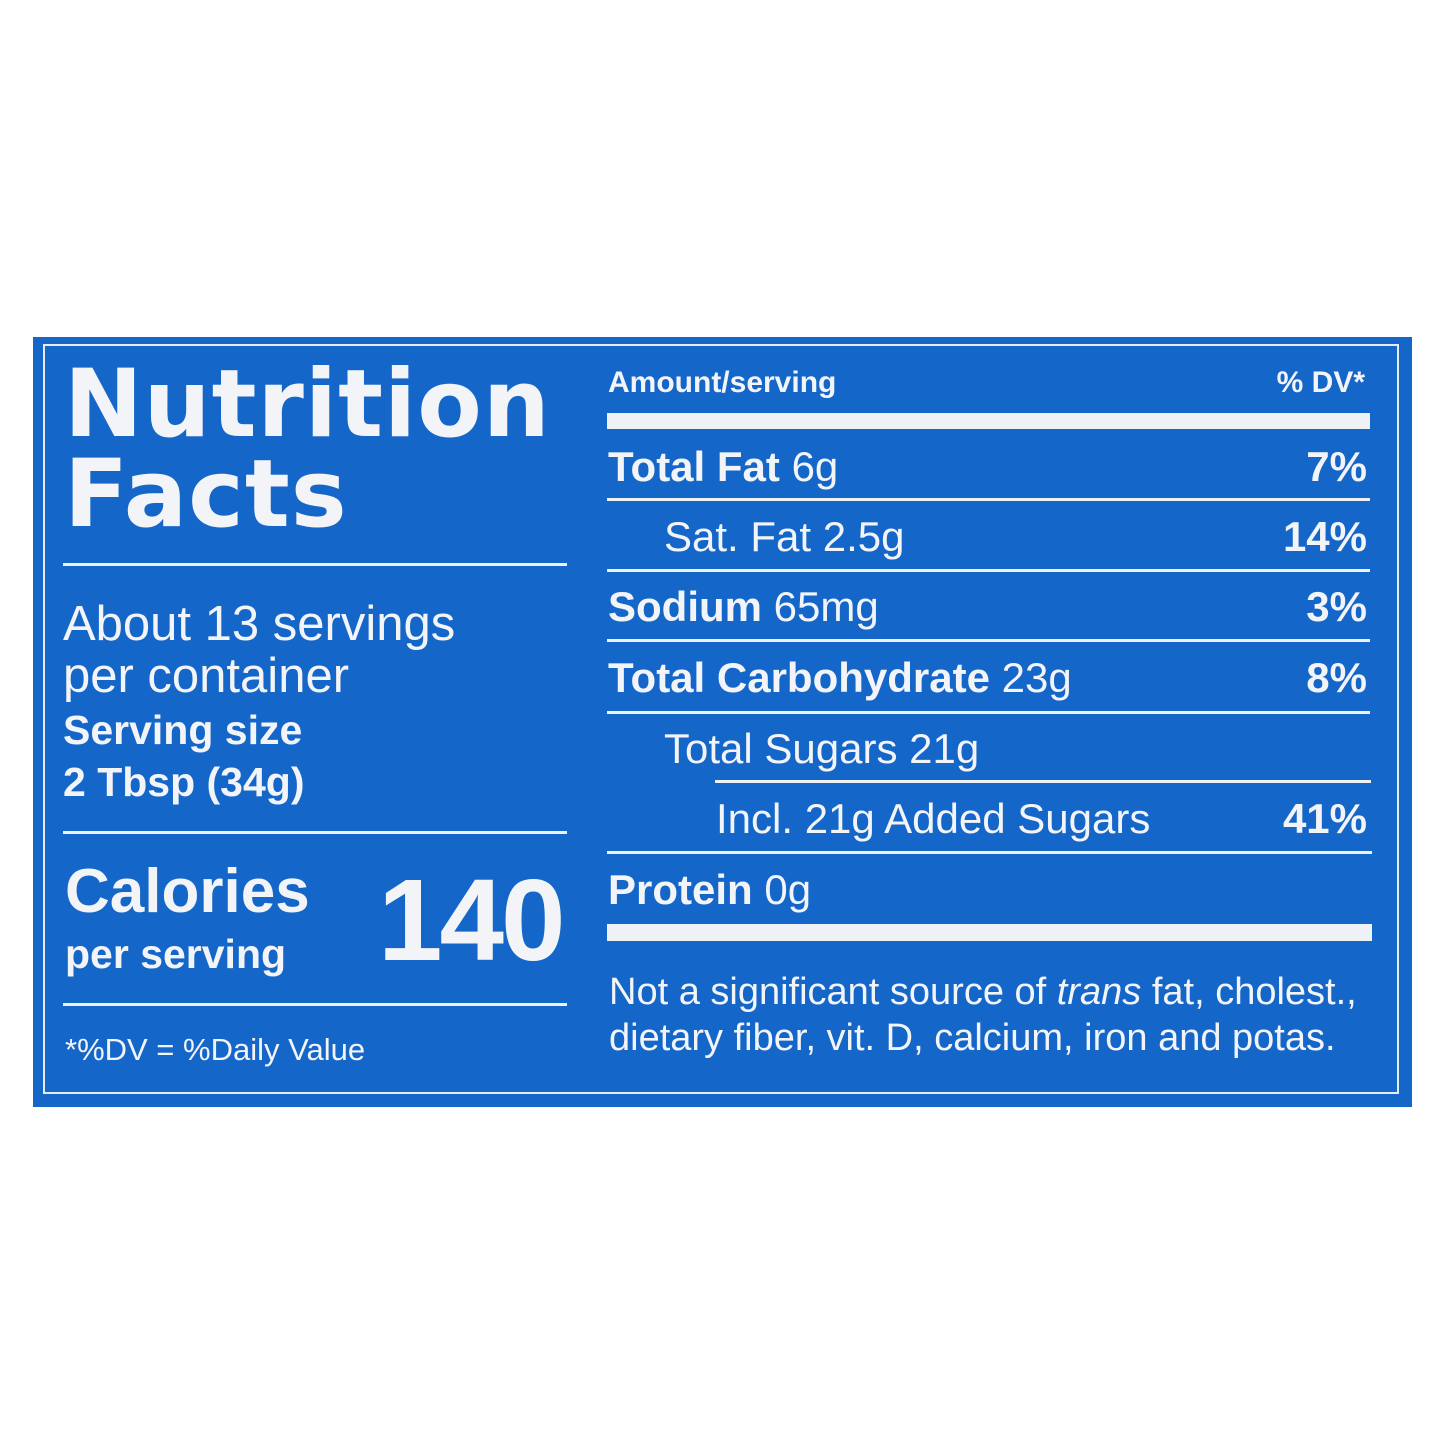 The width and height of the screenshot is (1445, 1445). I want to click on serving-size-label: Serving size, so click(183, 730).